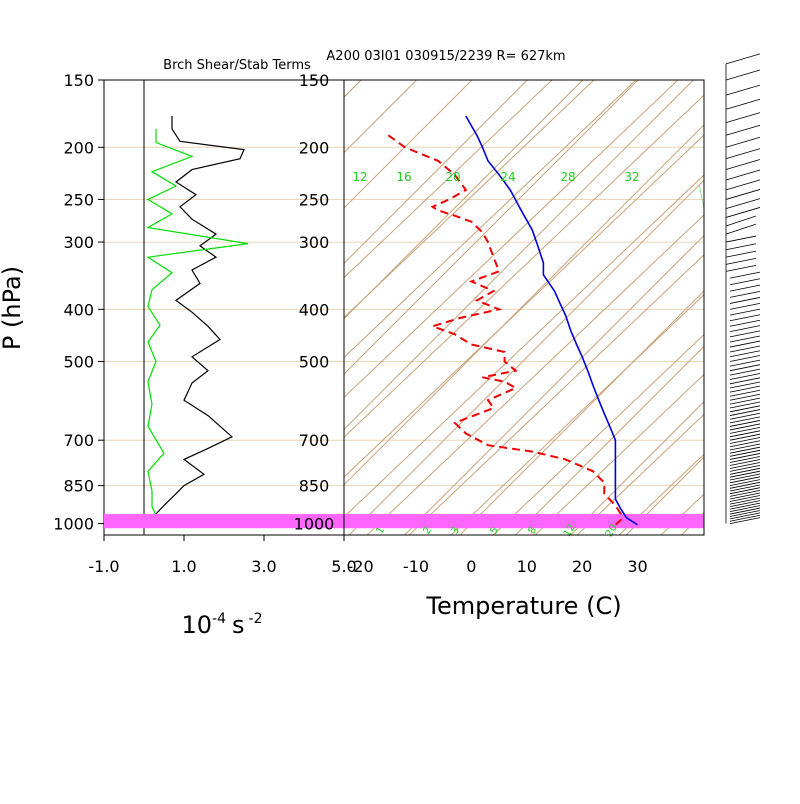 The width and height of the screenshot is (800, 804). What do you see at coordinates (527, 566) in the screenshot?
I see `right-x-tick-label: 10` at bounding box center [527, 566].